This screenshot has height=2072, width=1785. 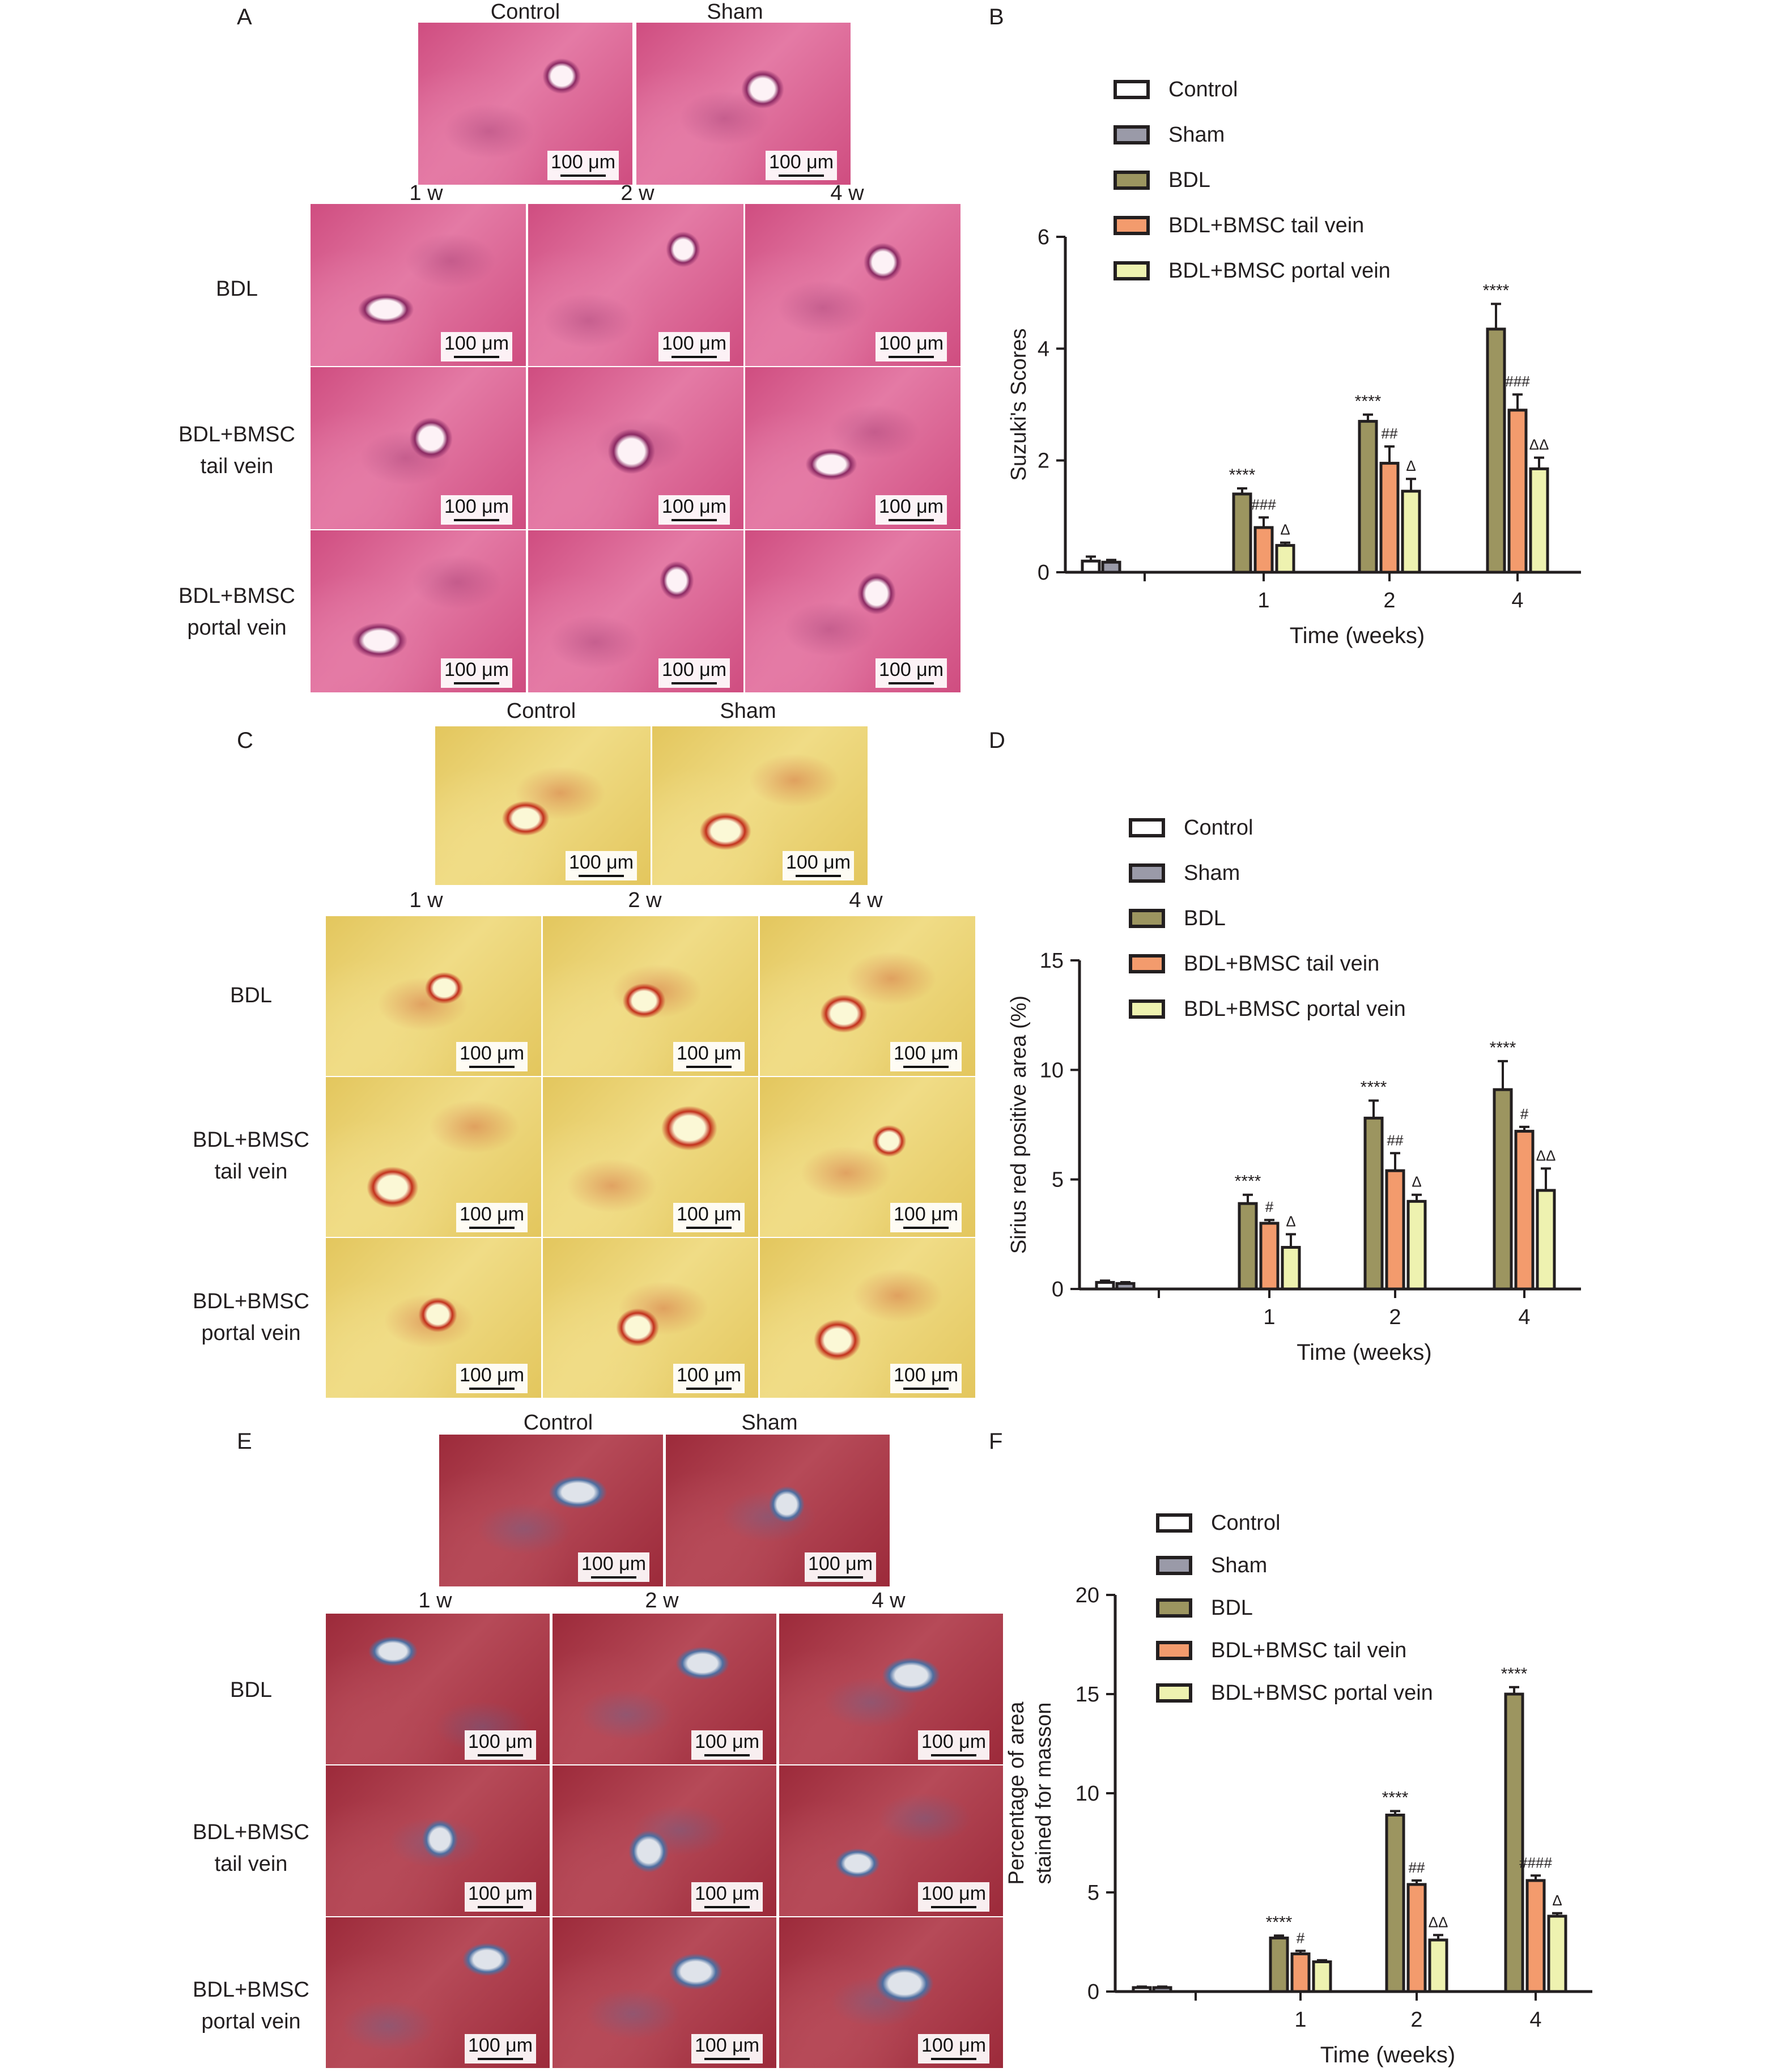 I want to click on x-tick-label: 2, so click(x=1395, y=1317).